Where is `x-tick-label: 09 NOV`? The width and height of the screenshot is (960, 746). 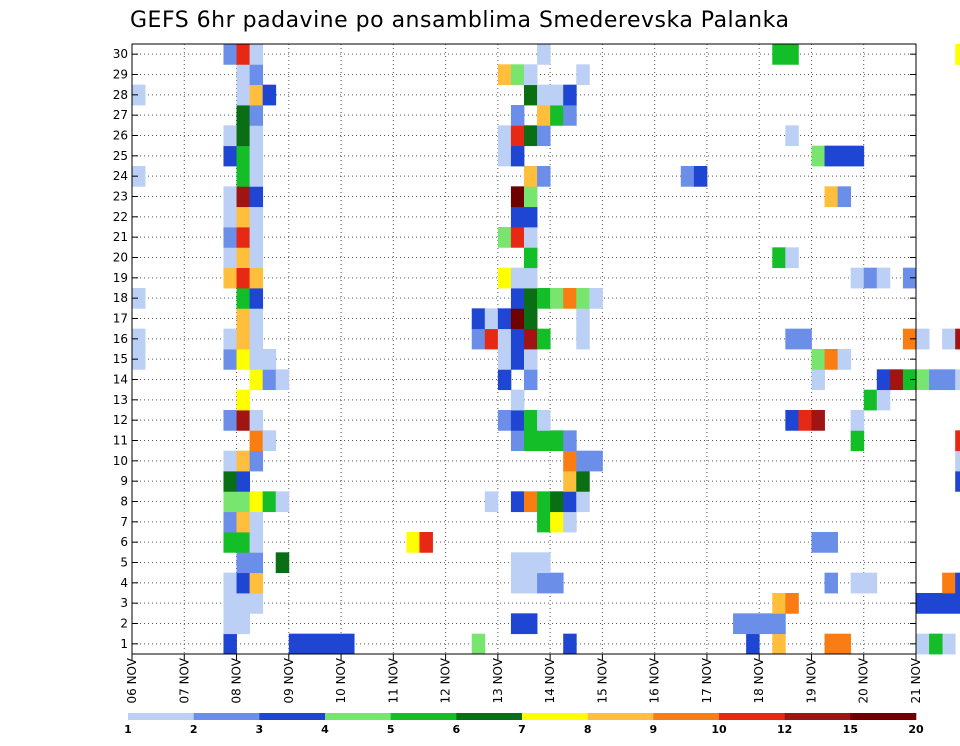
x-tick-label: 09 NOV is located at coordinates (289, 680).